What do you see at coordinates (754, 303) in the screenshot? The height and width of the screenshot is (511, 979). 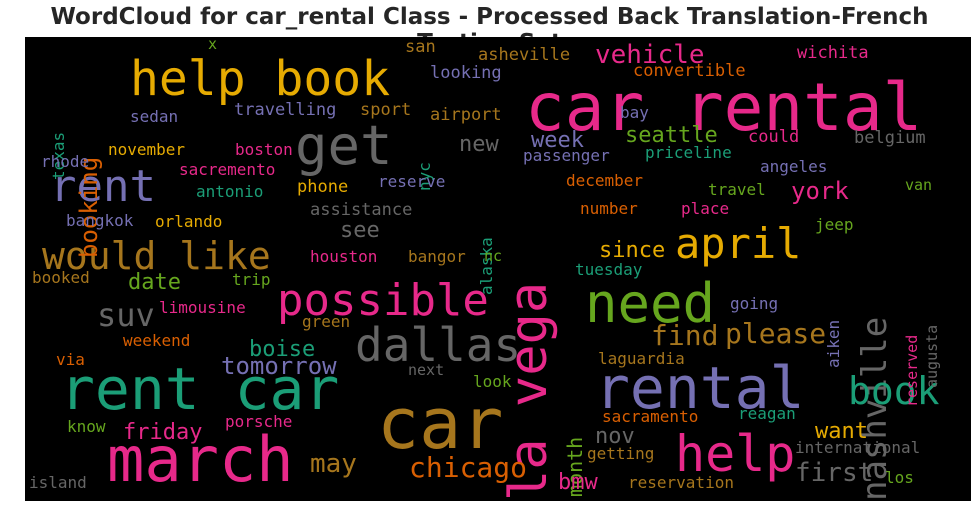 I see `word-going: going` at bounding box center [754, 303].